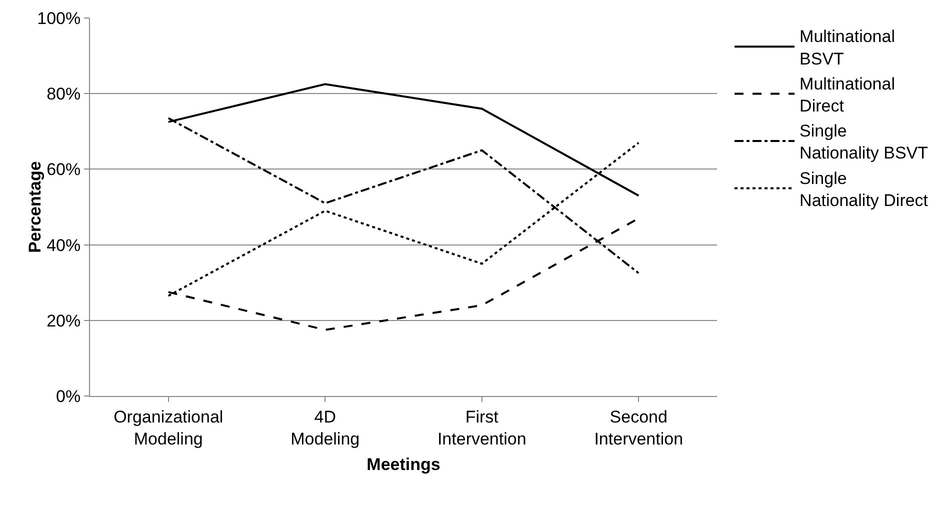 The image size is (946, 506). Describe the element at coordinates (847, 47) in the screenshot. I see `legend-label: Multinational BSVT` at that location.